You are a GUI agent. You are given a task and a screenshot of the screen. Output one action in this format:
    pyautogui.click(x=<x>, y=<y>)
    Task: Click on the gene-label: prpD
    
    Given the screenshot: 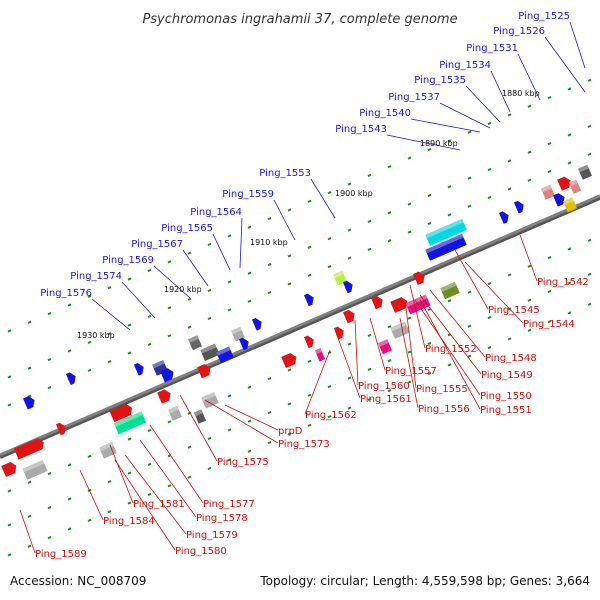 What is the action you would take?
    pyautogui.click(x=290, y=431)
    